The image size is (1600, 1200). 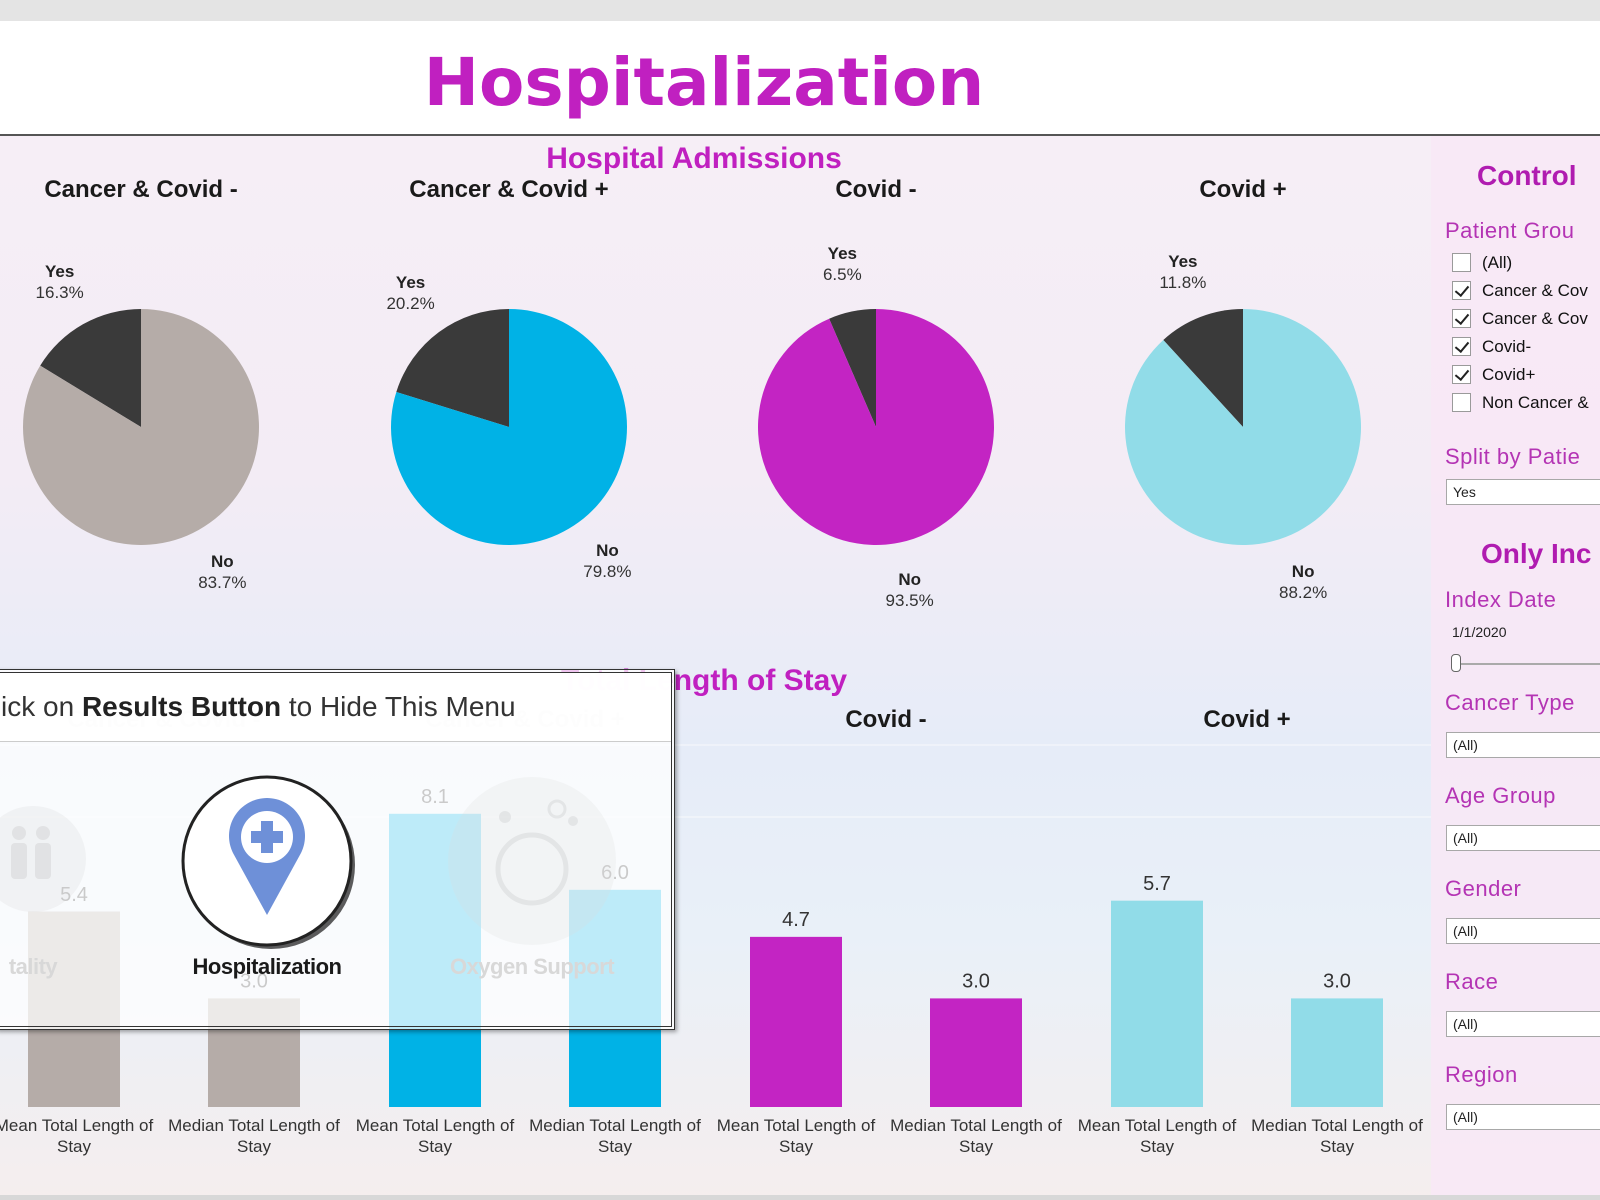 What do you see at coordinates (1535, 402) in the screenshot?
I see `checkbox-label: Non Cancer &` at bounding box center [1535, 402].